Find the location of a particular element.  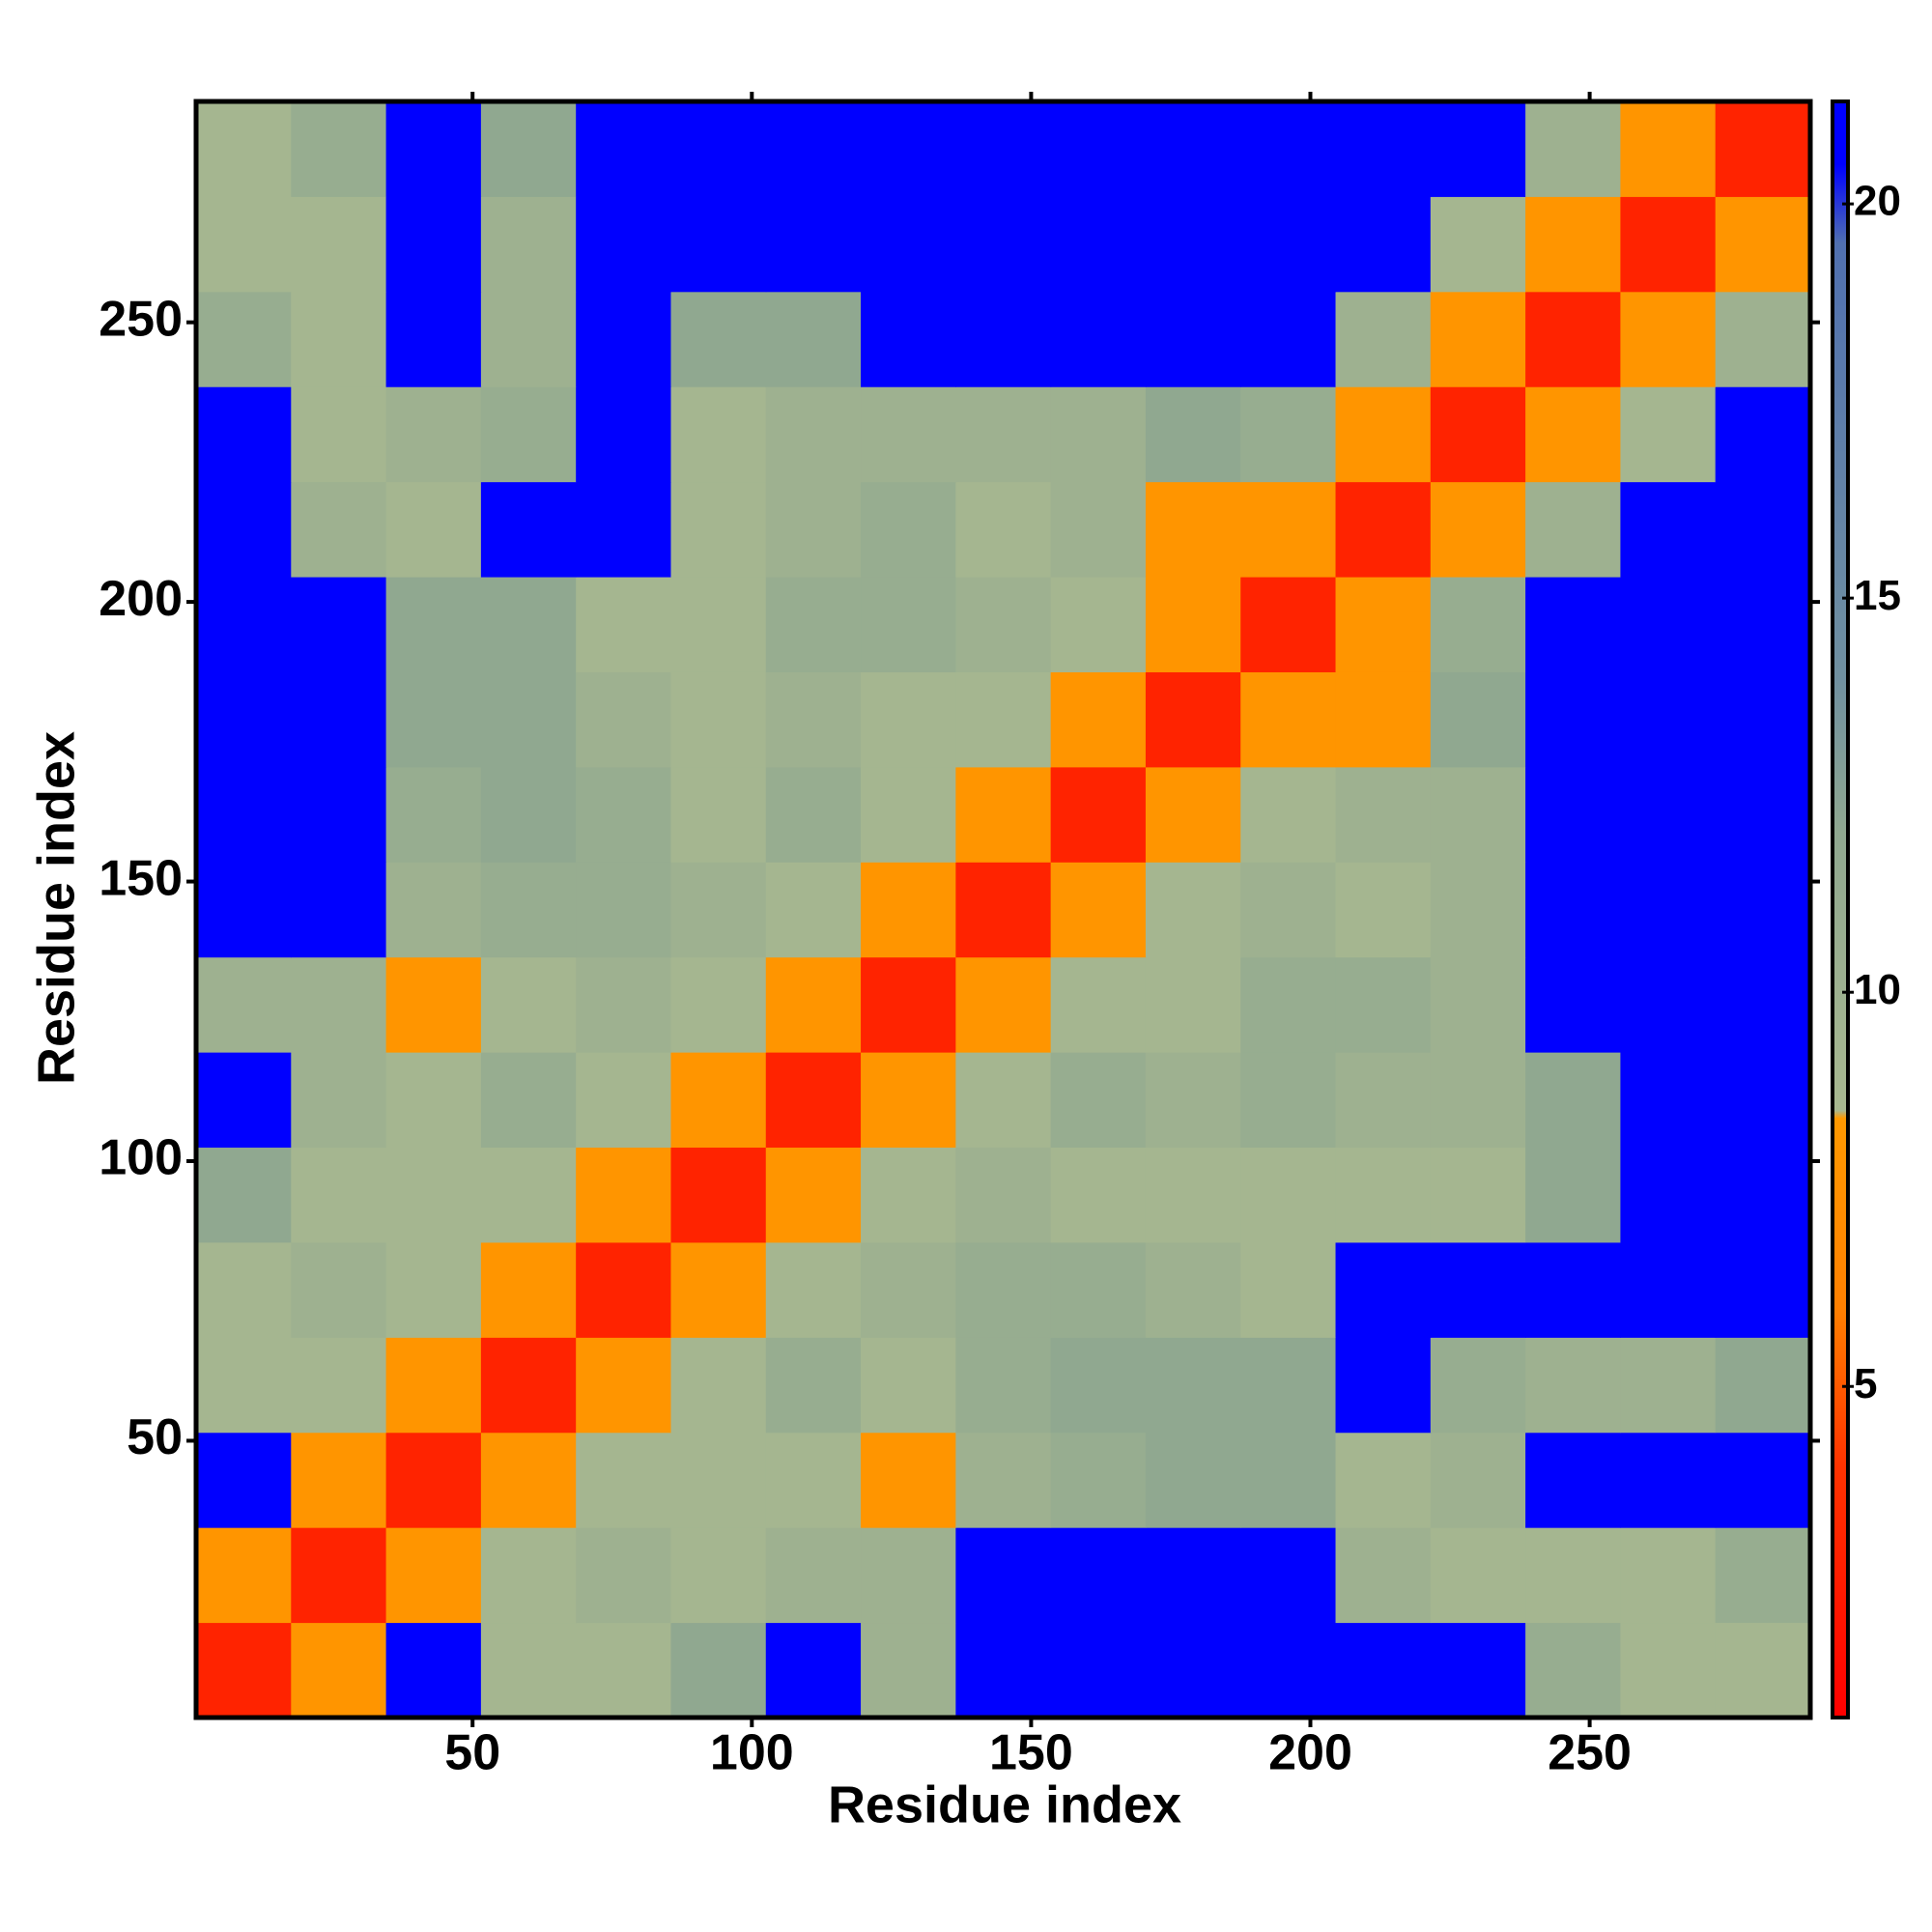

colorbar-tick-label: 20 is located at coordinates (1877, 201).